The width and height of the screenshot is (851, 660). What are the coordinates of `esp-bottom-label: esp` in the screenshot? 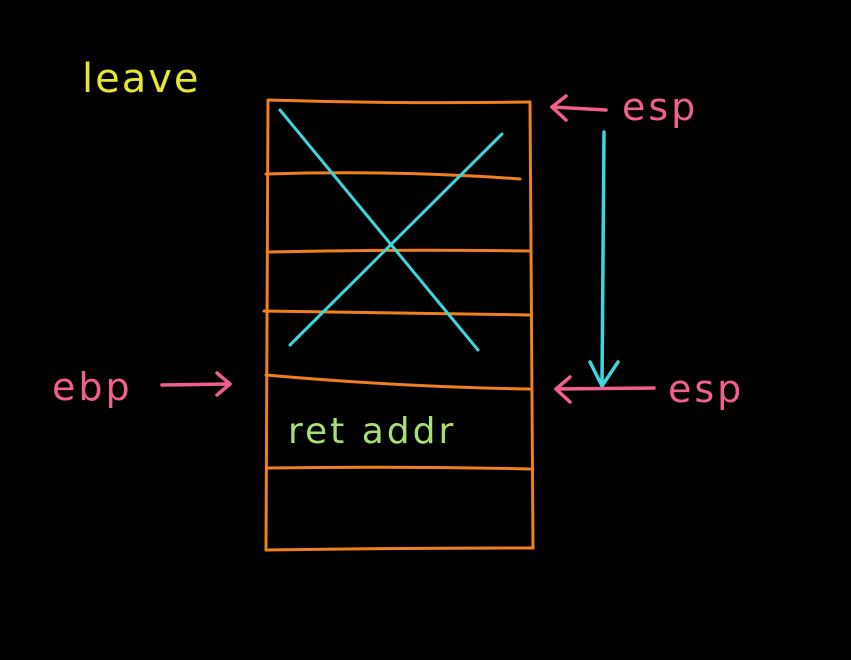 It's located at (706, 389).